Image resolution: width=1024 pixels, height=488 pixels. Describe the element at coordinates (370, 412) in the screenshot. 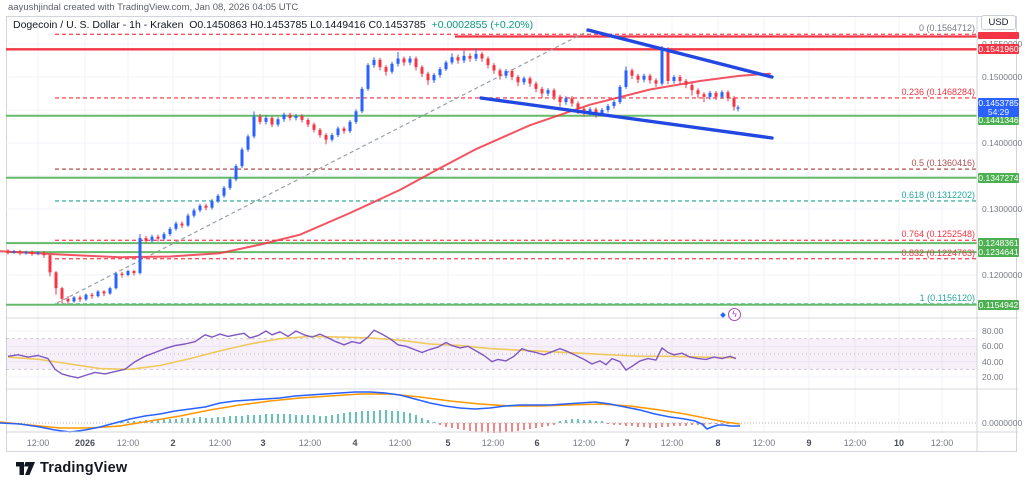

I see `macd-line` at that location.